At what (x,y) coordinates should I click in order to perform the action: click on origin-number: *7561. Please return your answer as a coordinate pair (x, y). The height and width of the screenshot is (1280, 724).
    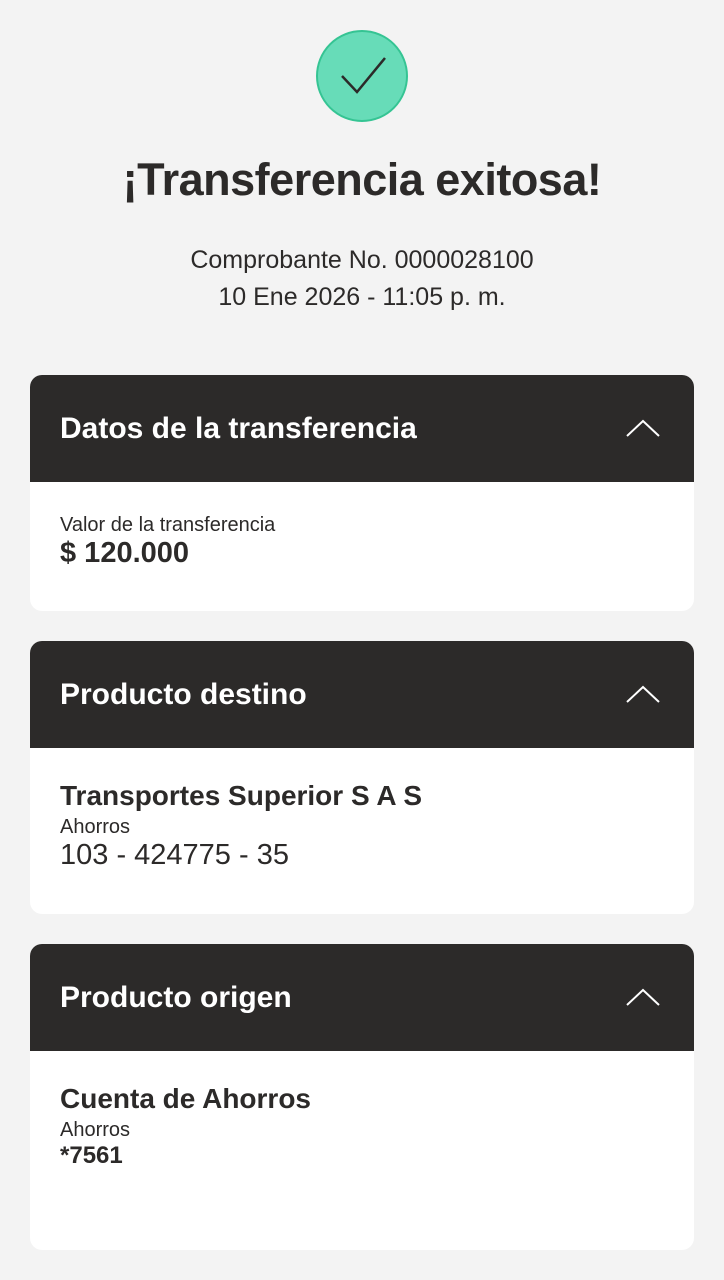
    Looking at the image, I should click on (91, 1155).